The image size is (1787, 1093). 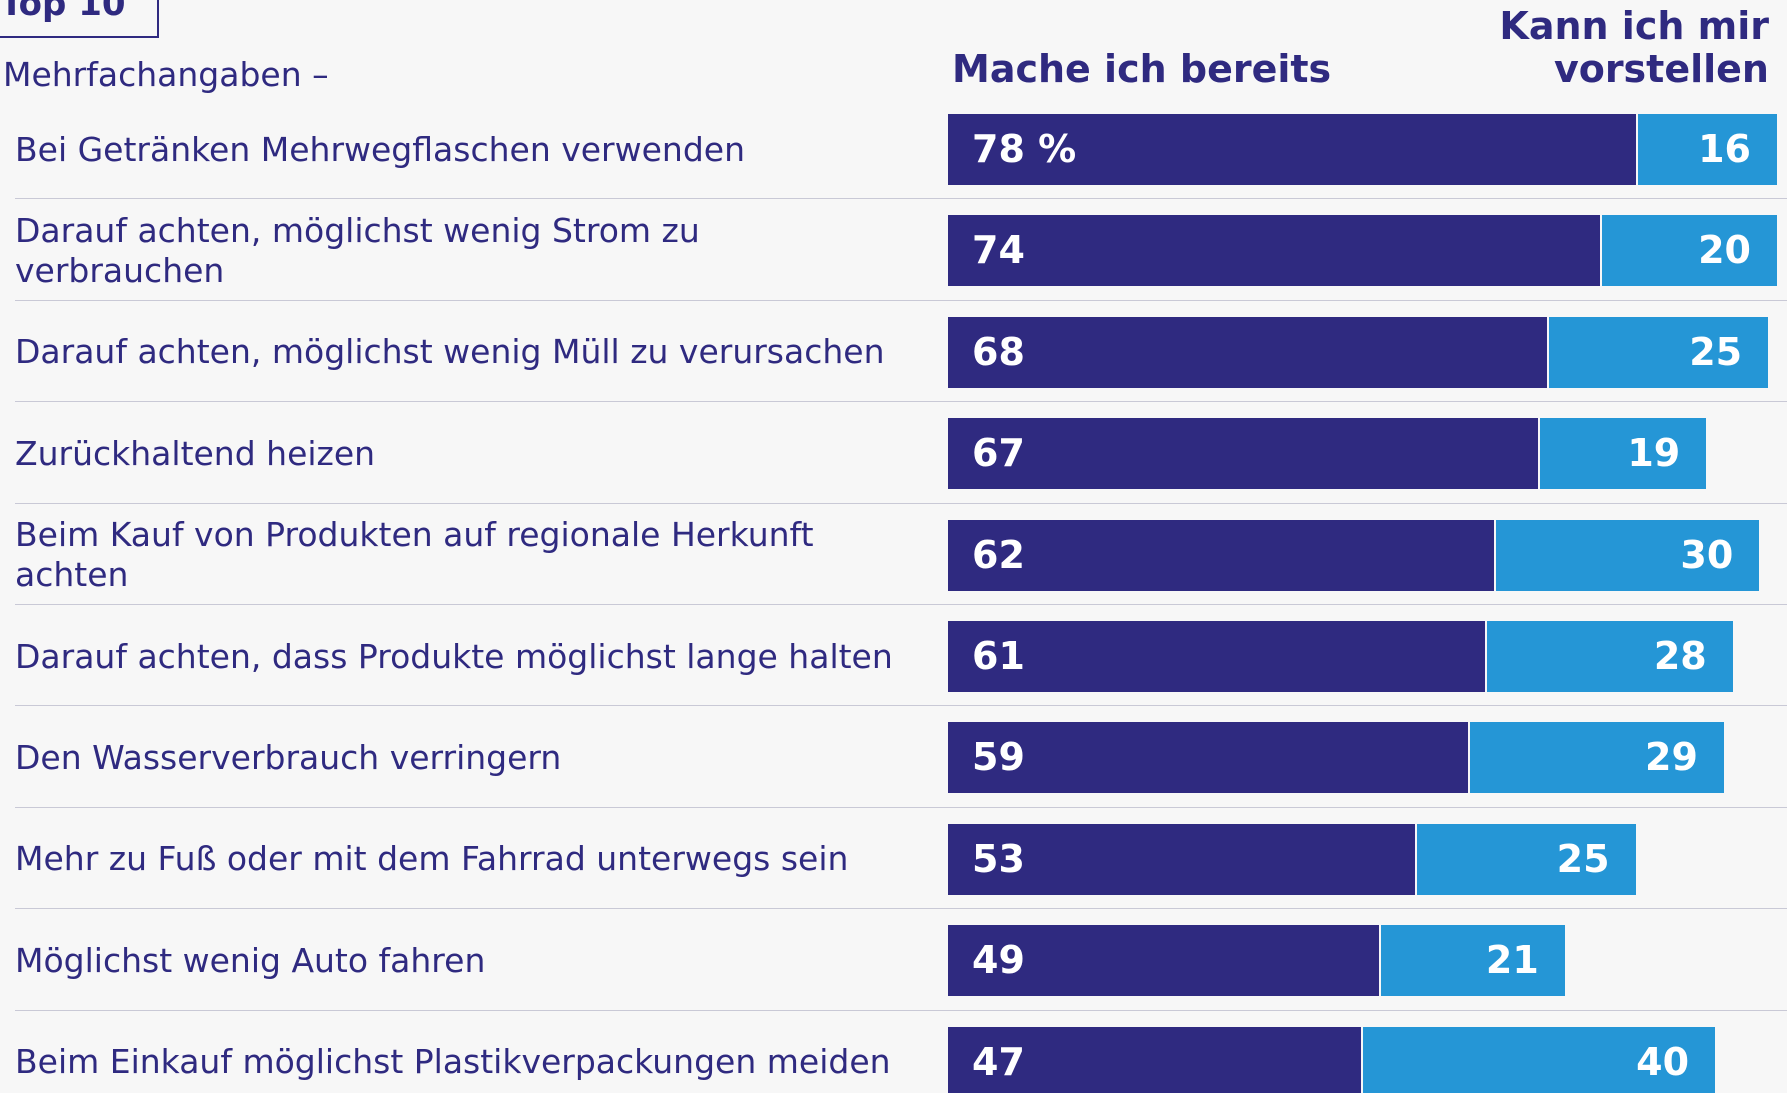 I want to click on value-label: 47, so click(x=998, y=1061).